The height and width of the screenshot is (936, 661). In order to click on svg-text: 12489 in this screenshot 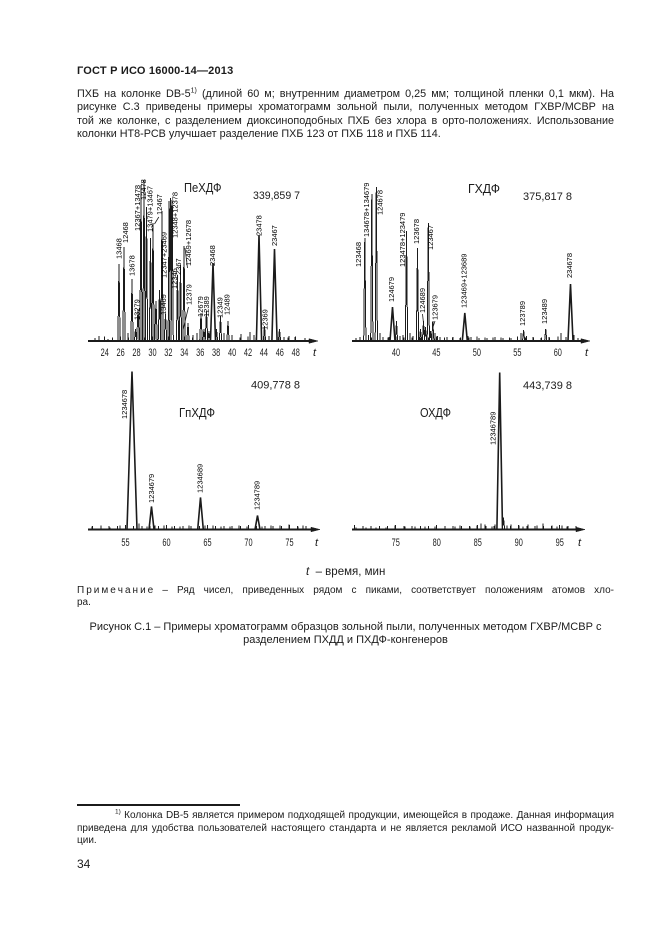, I will do `click(227, 304)`.